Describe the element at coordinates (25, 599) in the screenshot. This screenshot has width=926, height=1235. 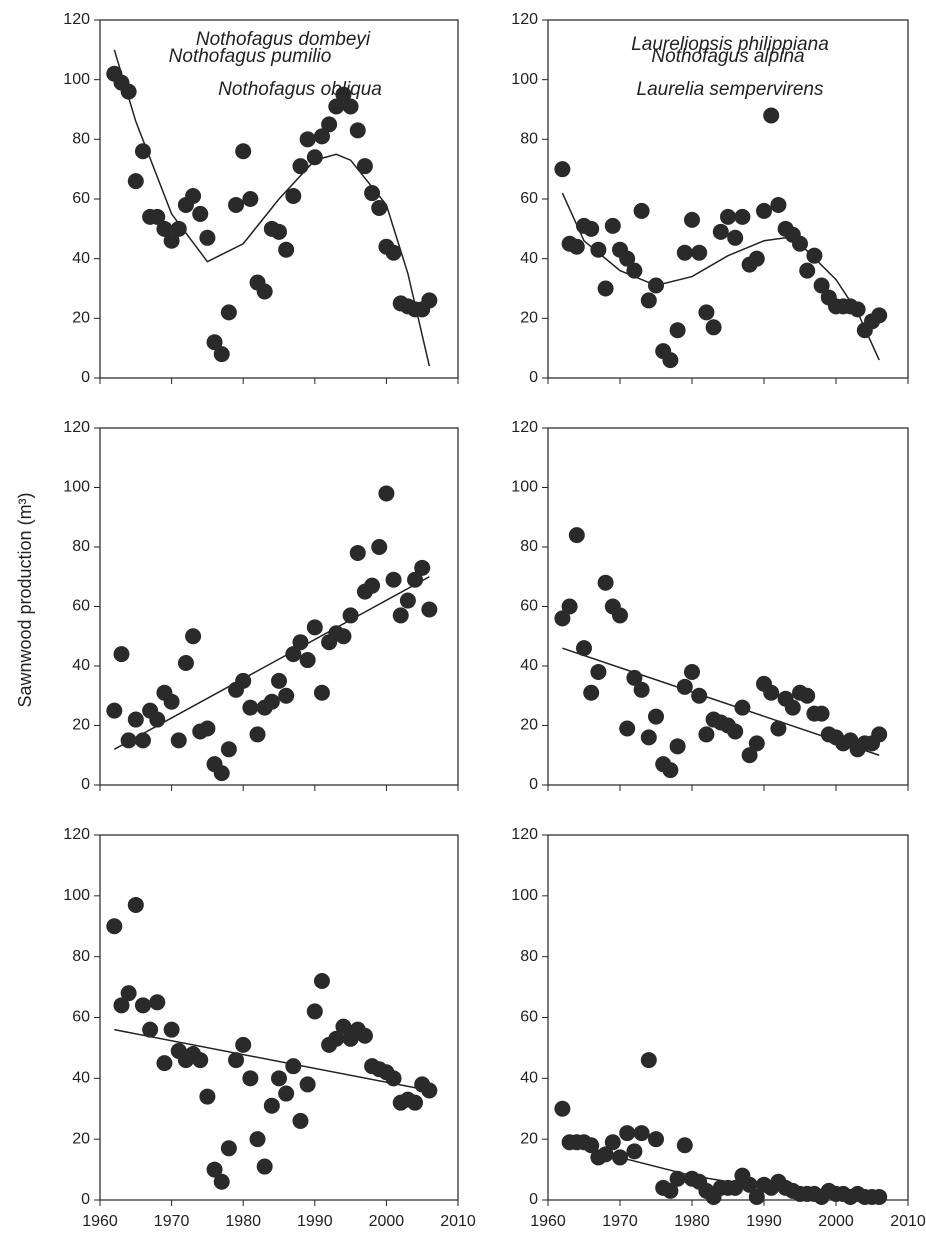
I see `y-axis-label: Sawnwood production (m³)` at that location.